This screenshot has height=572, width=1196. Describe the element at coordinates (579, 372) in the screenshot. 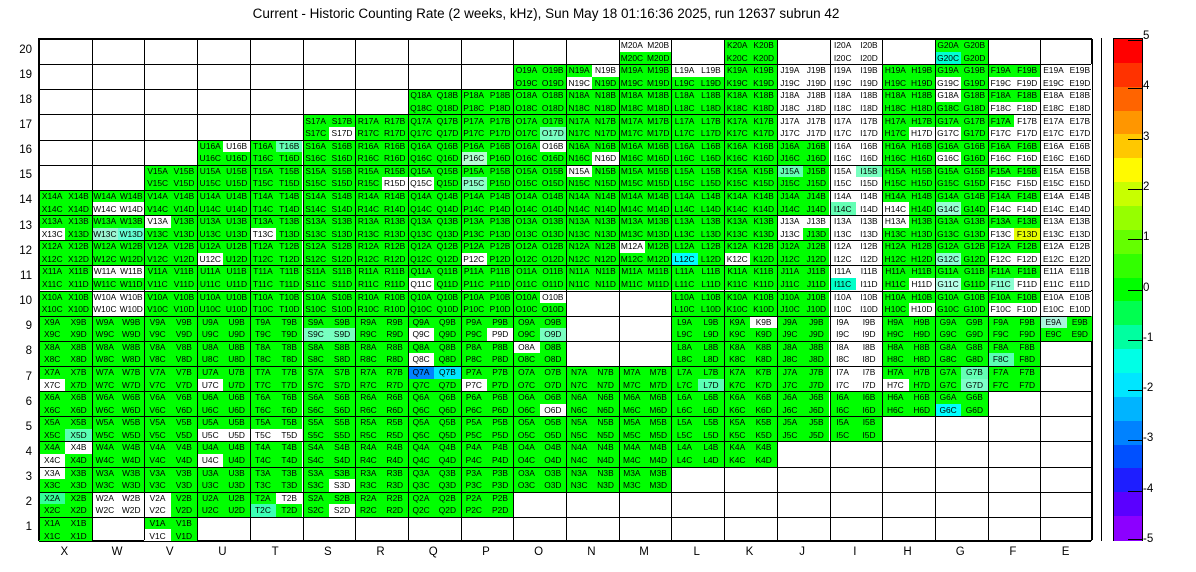

I see `heatmap-quadrant-cell: N7A` at that location.